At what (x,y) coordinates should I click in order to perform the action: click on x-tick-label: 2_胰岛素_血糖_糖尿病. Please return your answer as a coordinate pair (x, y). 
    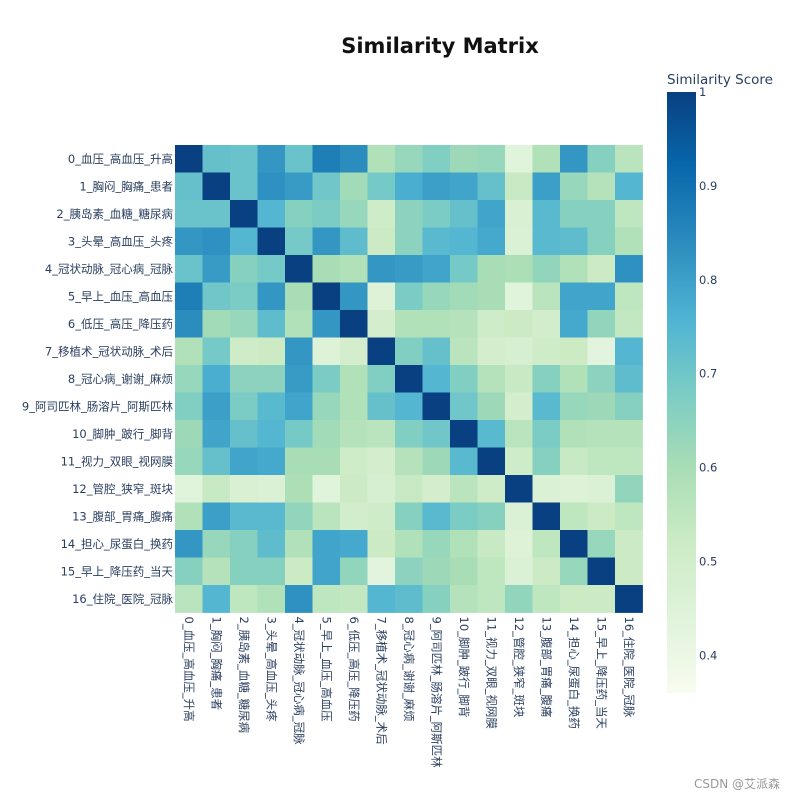
    Looking at the image, I should click on (244, 675).